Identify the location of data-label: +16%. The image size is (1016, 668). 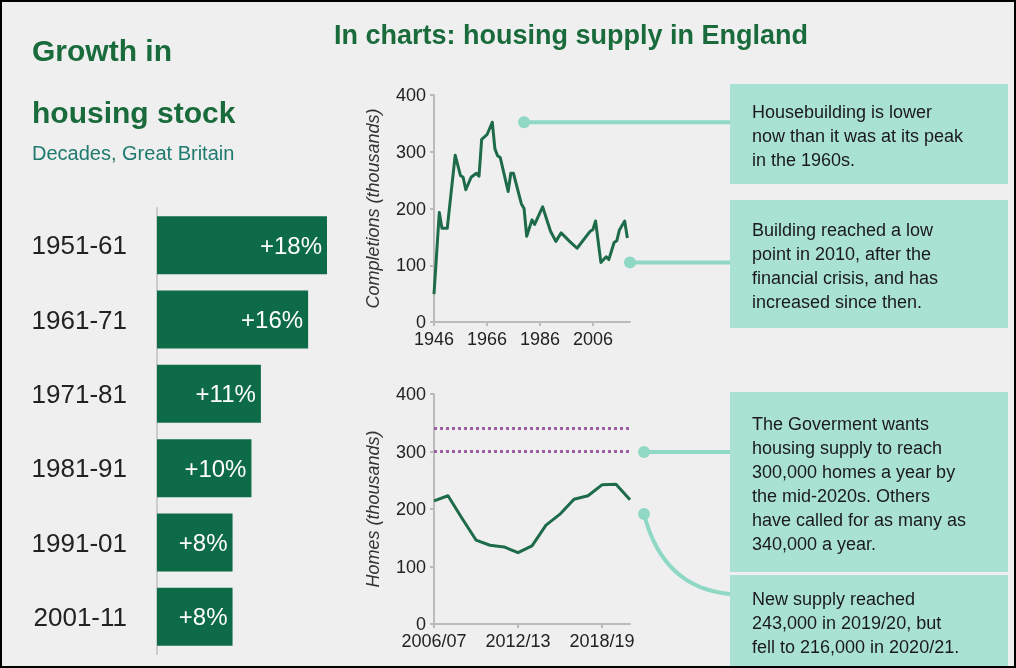
(272, 319).